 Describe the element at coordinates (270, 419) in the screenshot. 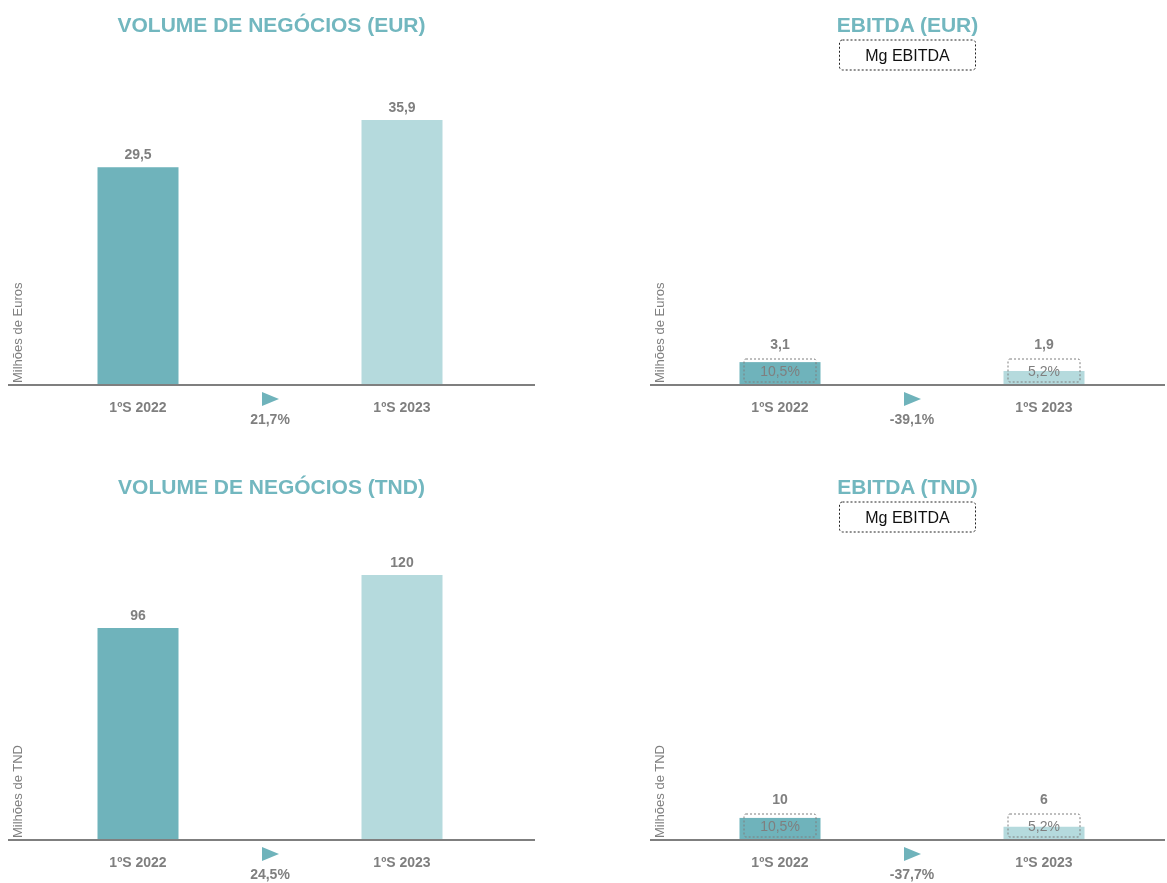

I see `text: 21,7%` at that location.